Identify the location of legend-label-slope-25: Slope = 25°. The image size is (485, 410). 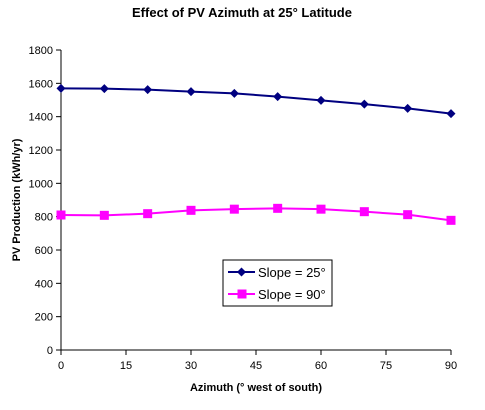
(292, 272).